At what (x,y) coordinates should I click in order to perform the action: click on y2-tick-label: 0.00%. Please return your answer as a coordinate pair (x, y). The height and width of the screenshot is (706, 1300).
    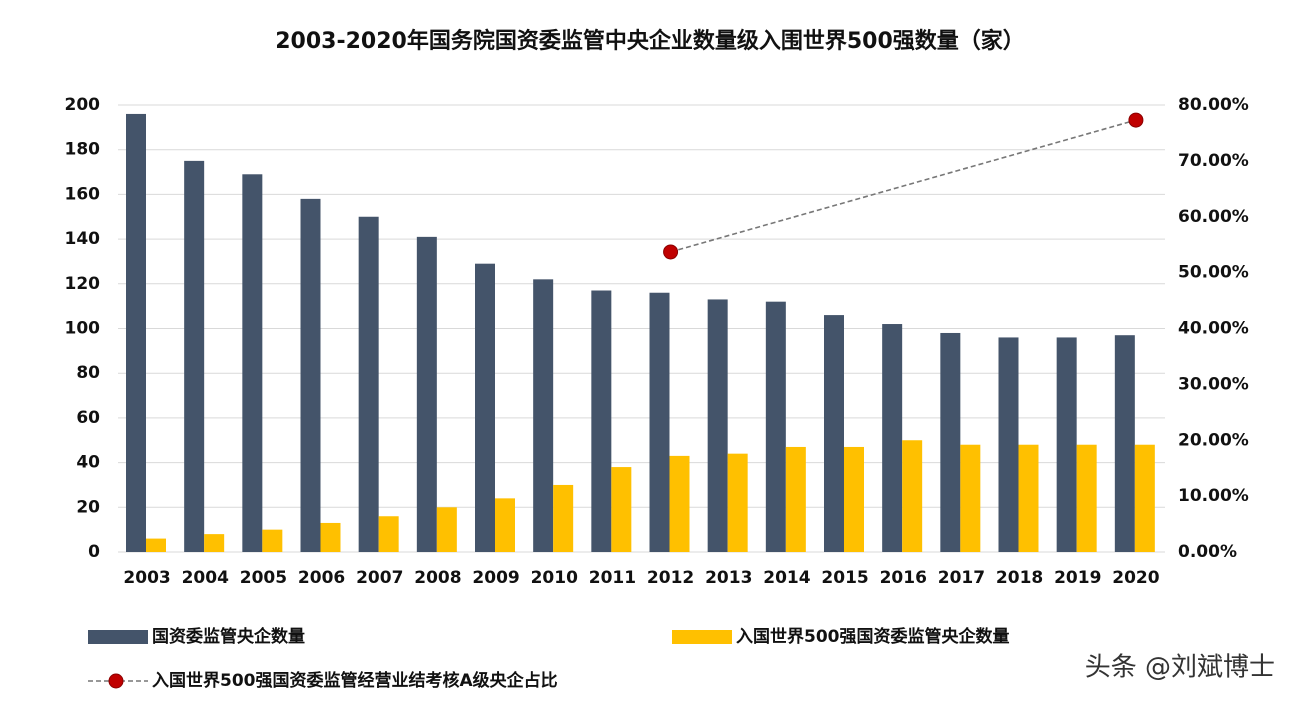
    Looking at the image, I should click on (1207, 552).